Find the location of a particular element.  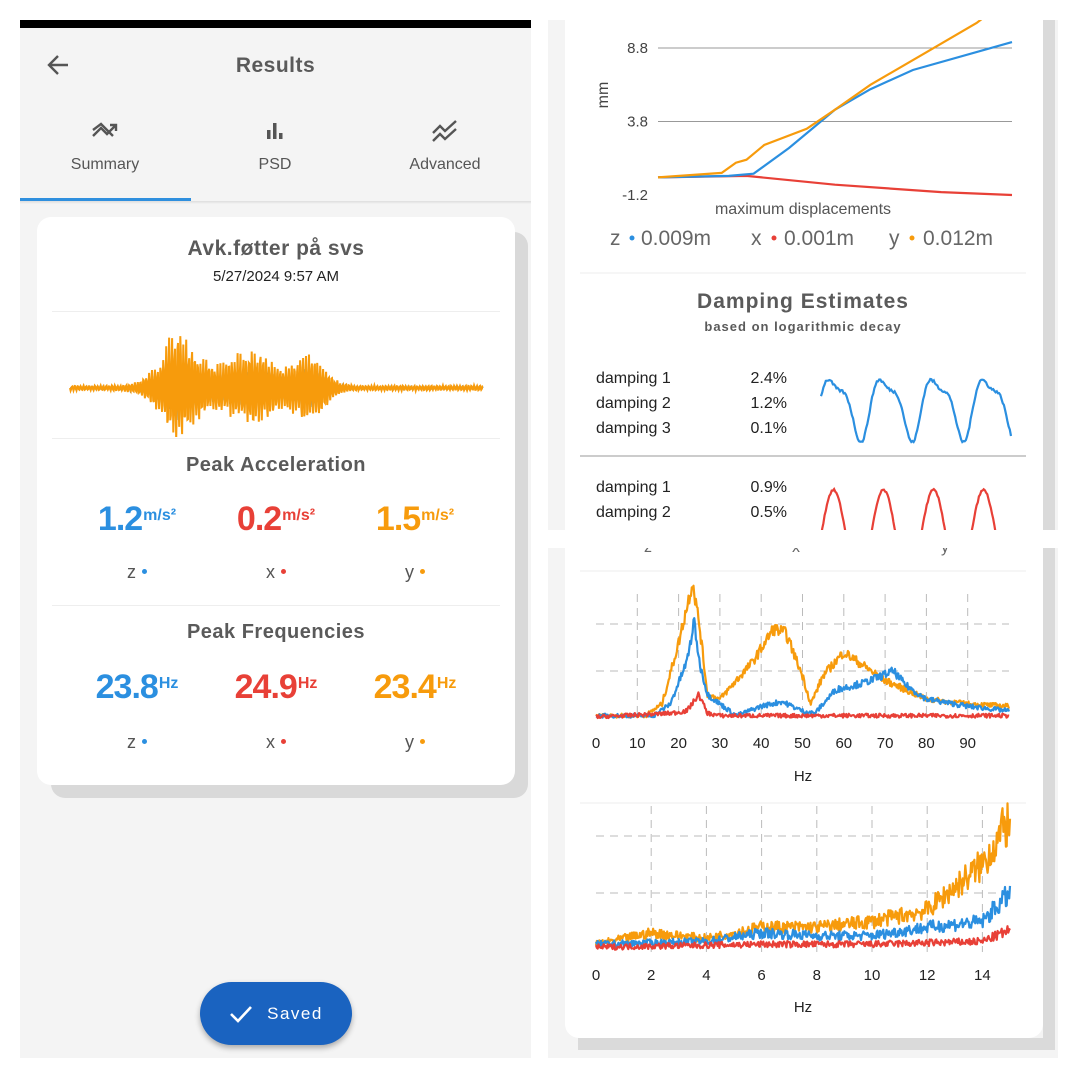

psd2-xlabel: Hz is located at coordinates (803, 1007).